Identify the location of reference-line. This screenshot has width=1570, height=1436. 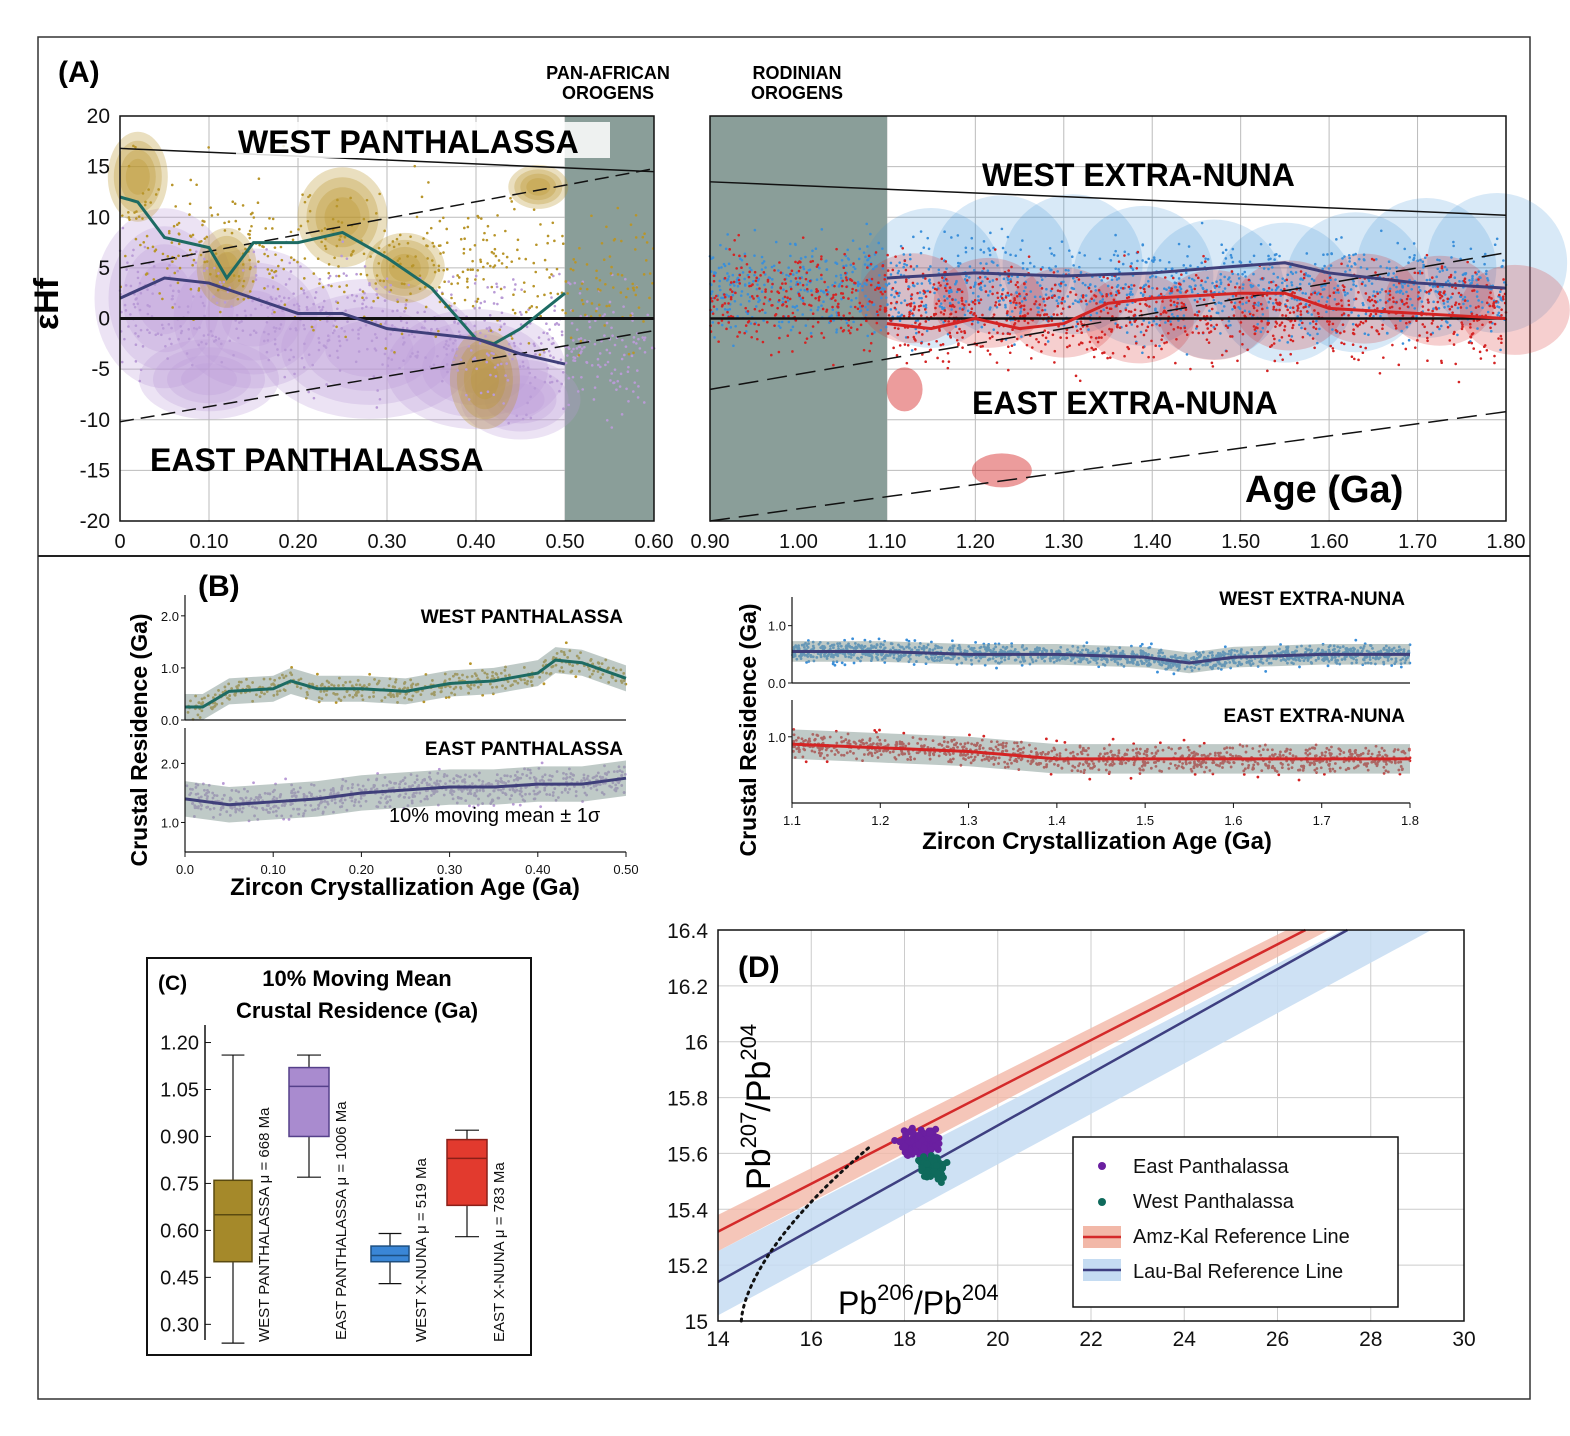
(1108, 466).